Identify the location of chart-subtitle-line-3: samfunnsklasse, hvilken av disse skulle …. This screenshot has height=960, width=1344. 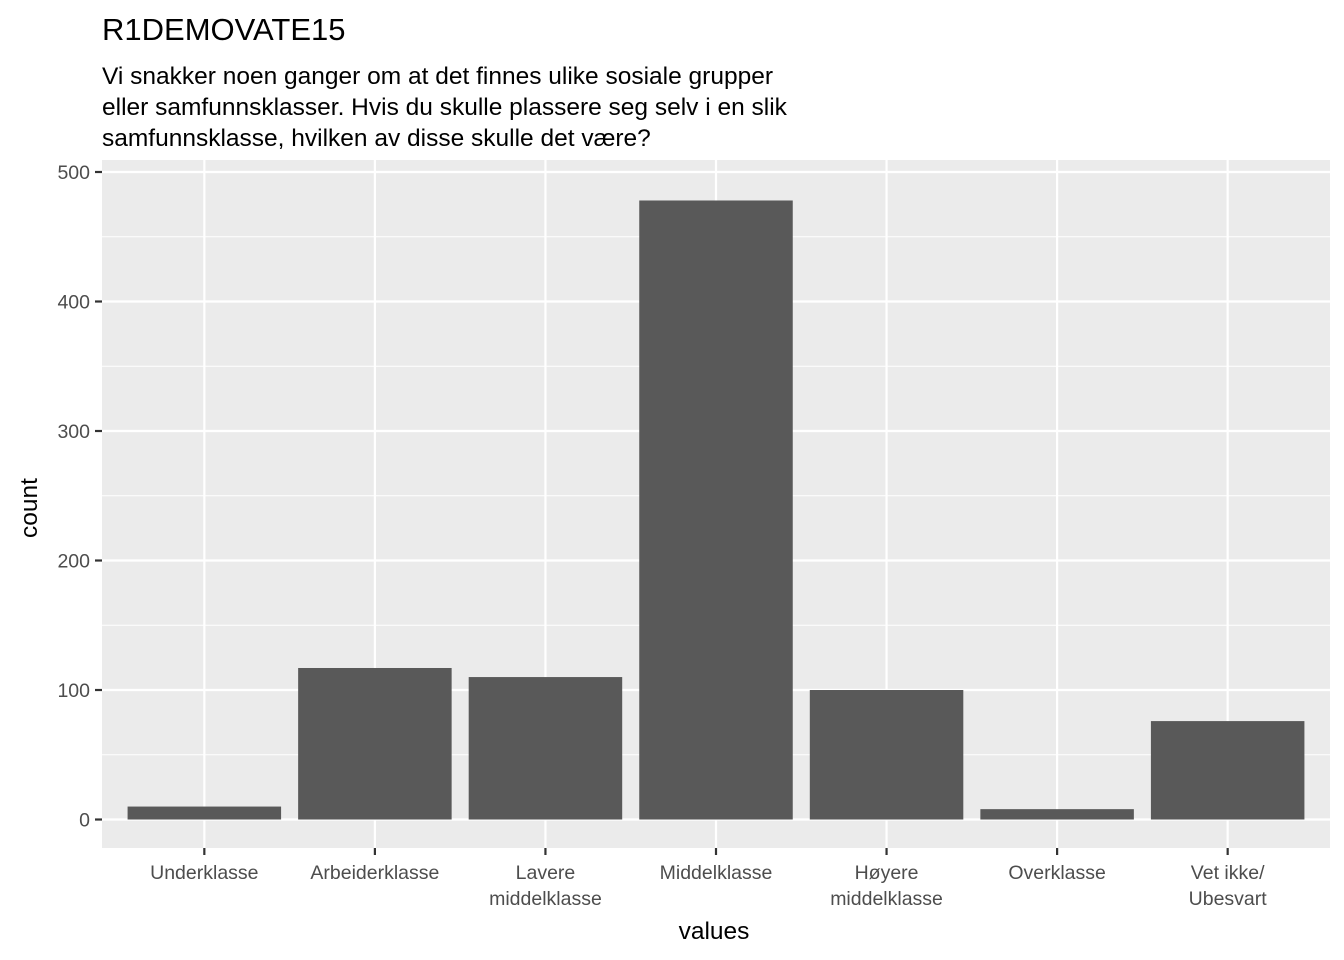
(376, 138).